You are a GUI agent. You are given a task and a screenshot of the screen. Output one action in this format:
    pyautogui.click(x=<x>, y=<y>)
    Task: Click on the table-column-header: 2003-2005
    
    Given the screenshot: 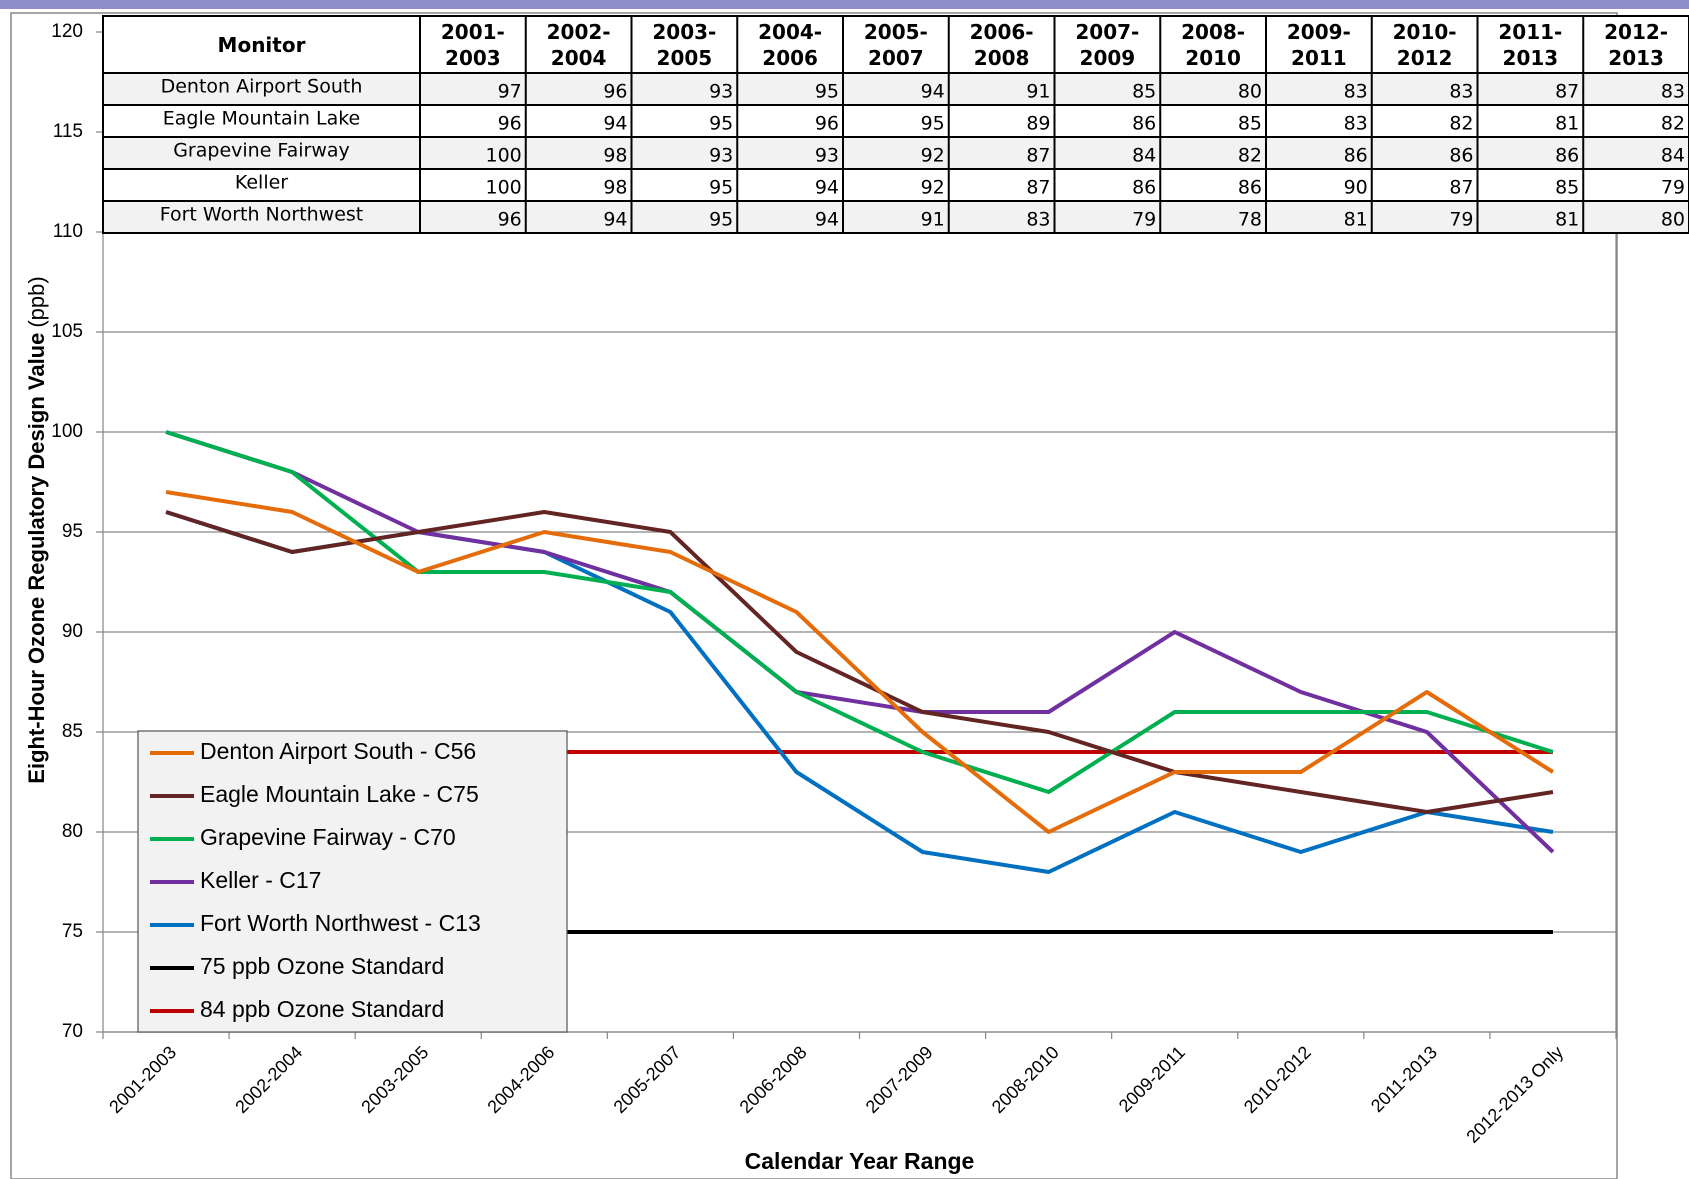 What is the action you would take?
    pyautogui.click(x=684, y=45)
    